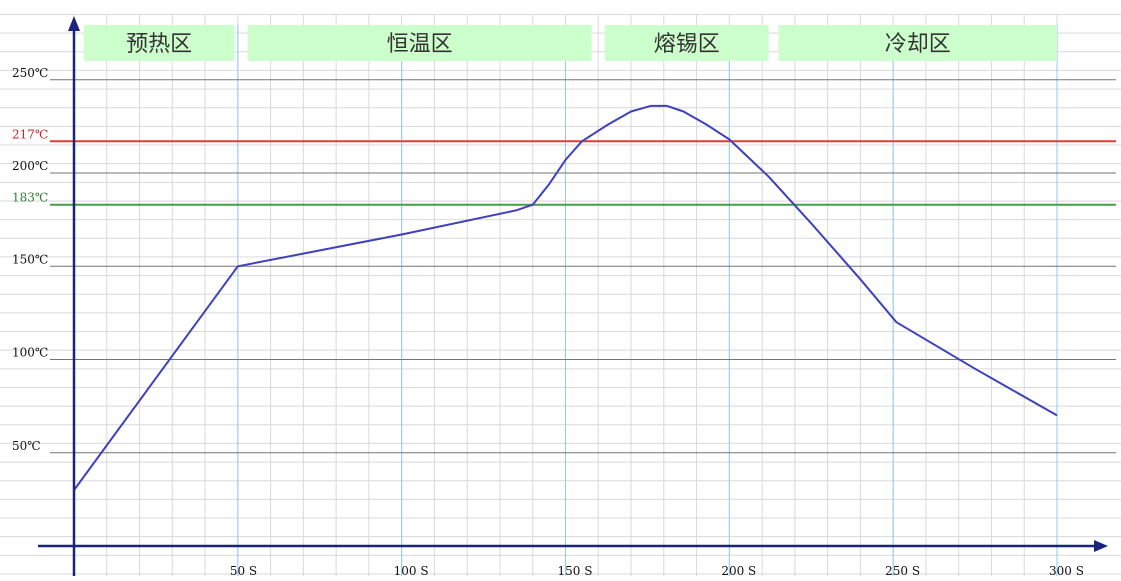 The height and width of the screenshot is (581, 1121). Describe the element at coordinates (30, 259) in the screenshot. I see `y-tick-label: 150℃` at that location.